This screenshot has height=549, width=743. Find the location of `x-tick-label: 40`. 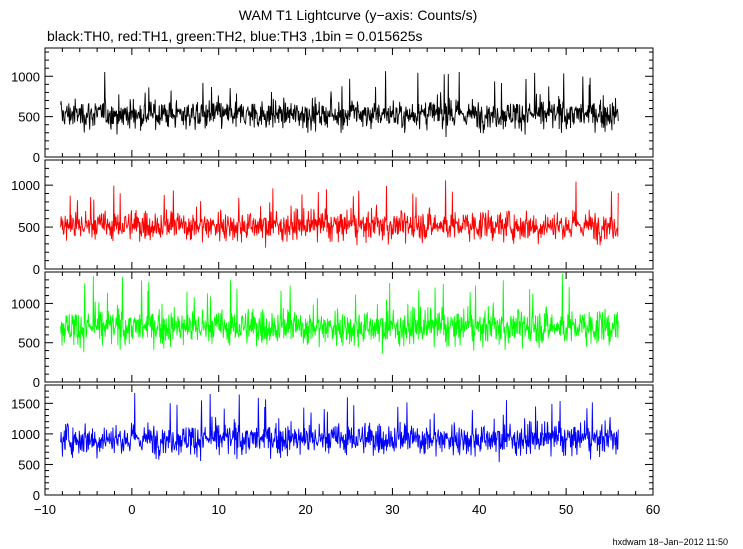

x-tick-label: 40 is located at coordinates (479, 509).